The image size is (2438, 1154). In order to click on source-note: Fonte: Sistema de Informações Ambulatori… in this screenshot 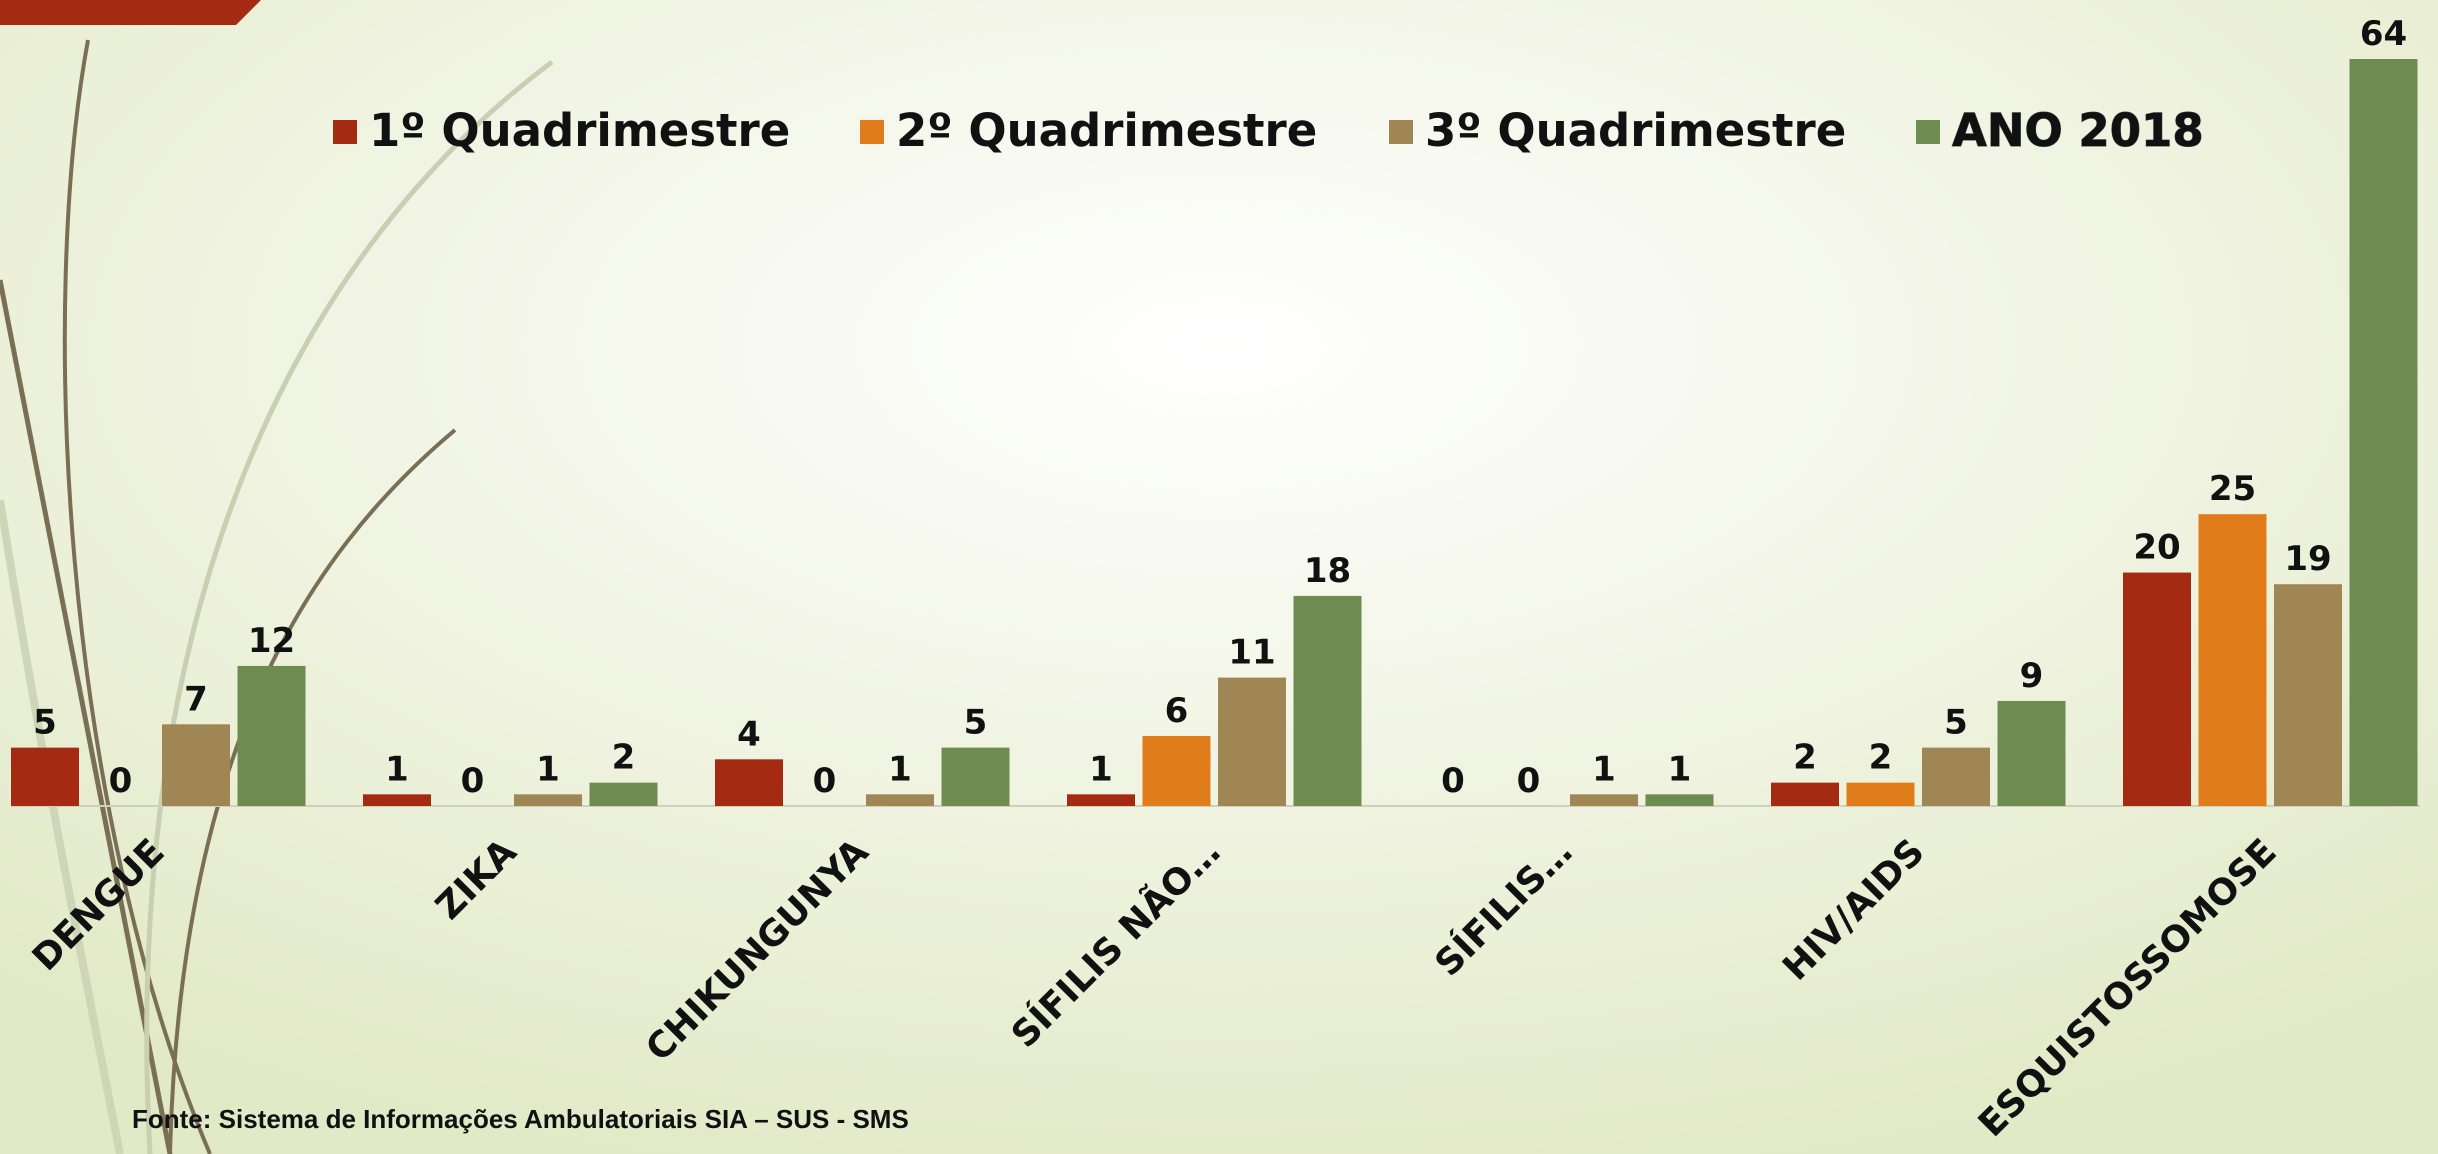, I will do `click(520, 1119)`.